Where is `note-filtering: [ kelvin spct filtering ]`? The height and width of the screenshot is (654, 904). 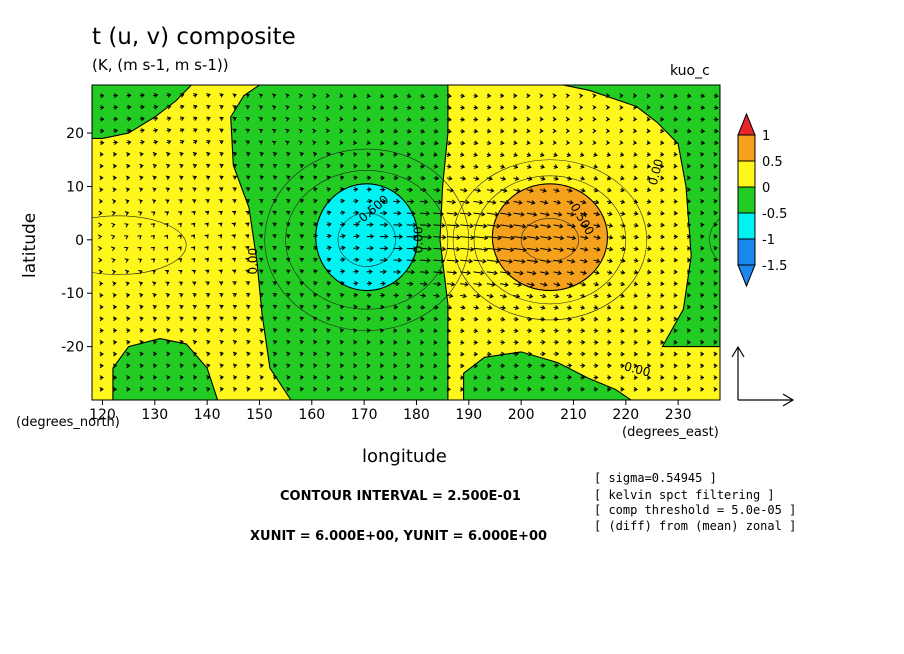 note-filtering: [ kelvin spct filtering ] is located at coordinates (684, 495).